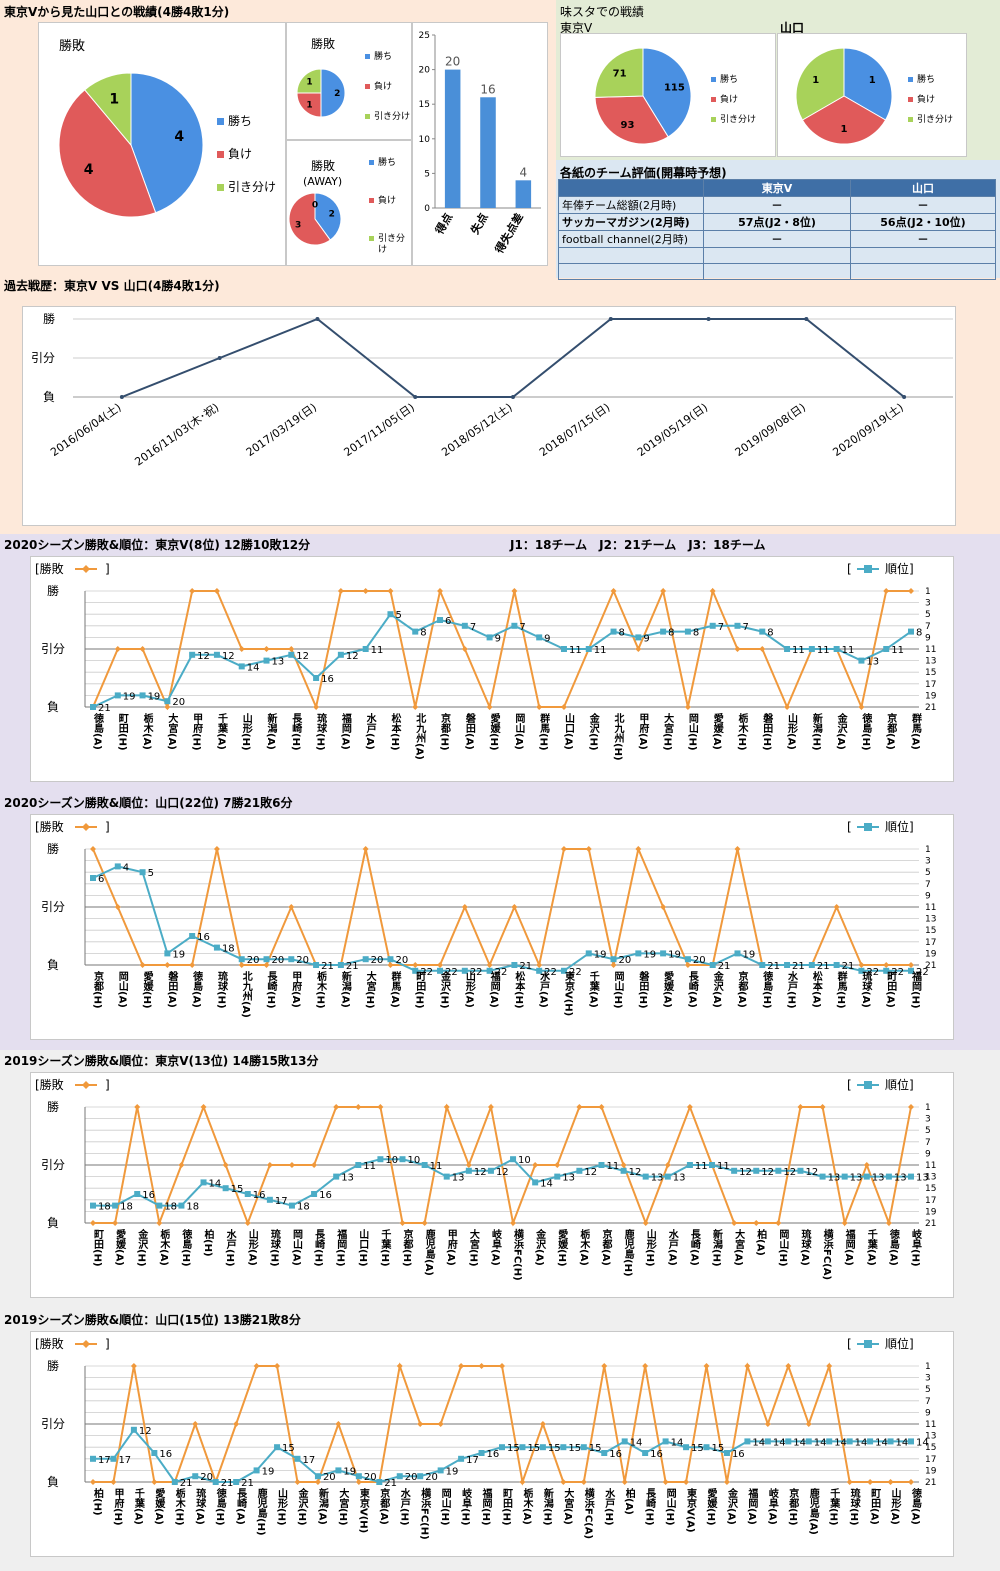 The width and height of the screenshot is (1000, 1571). I want to click on pie-slice, so click(619, 72).